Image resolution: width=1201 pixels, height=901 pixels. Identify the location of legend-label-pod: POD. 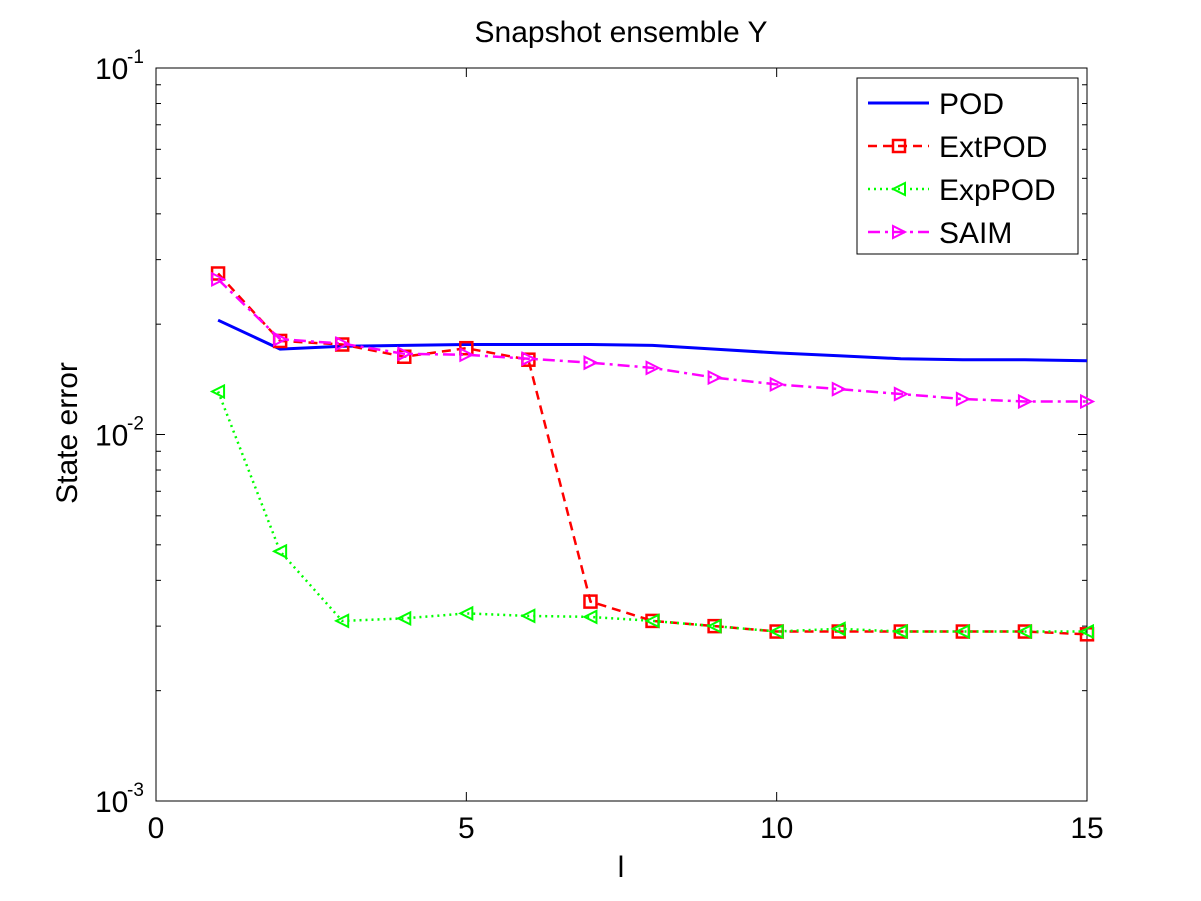
(971, 104).